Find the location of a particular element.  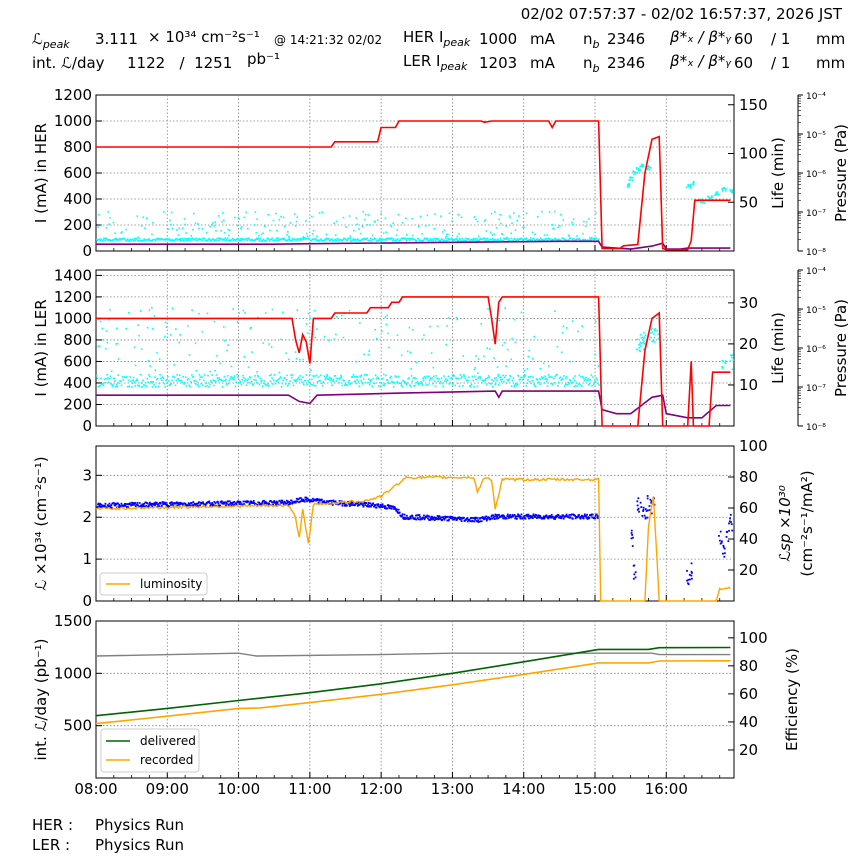

her-nb-text: n is located at coordinates (588, 39).